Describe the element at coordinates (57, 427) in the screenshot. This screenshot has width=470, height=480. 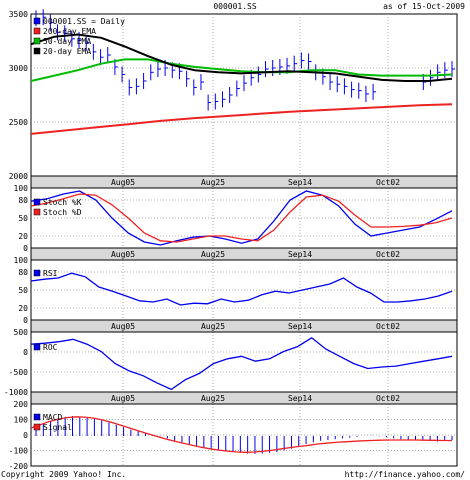
I see `legend-label: Signal` at that location.